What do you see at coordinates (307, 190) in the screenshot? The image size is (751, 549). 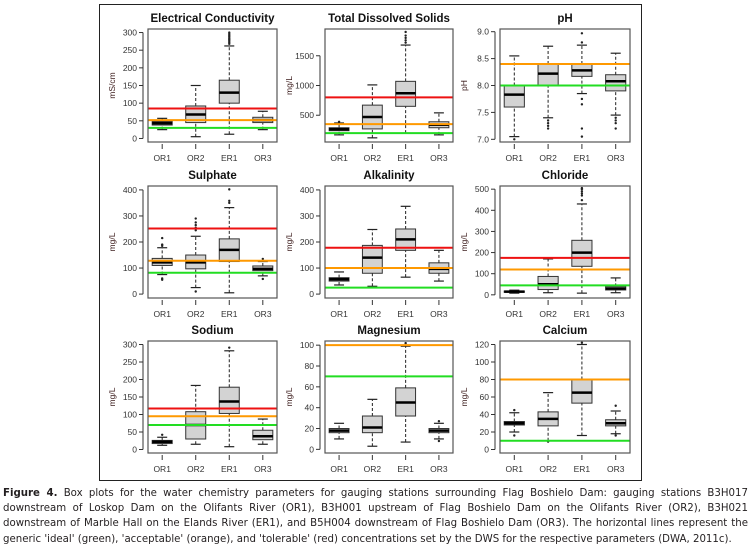 I see `y-tick-label: 400` at bounding box center [307, 190].